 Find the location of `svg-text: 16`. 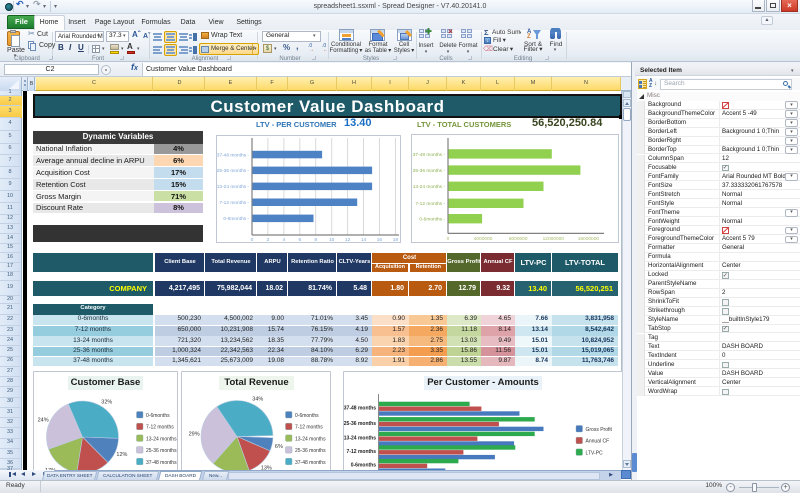

svg-text: 16 is located at coordinates (380, 240).